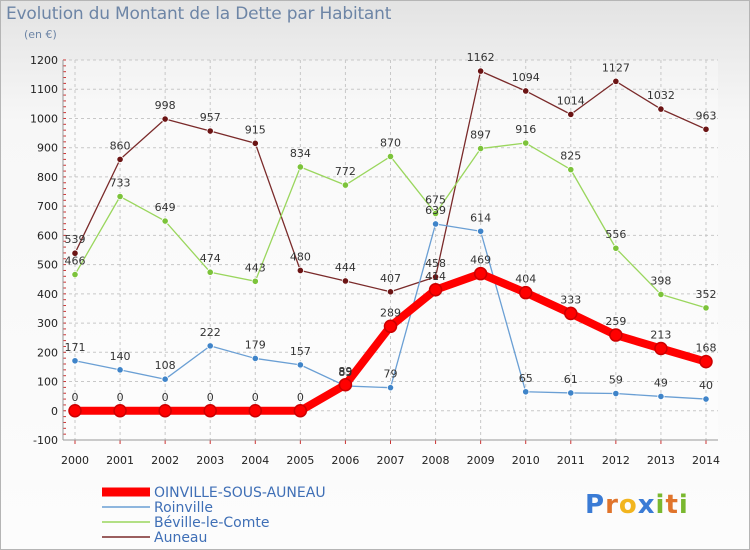 The width and height of the screenshot is (750, 550). What do you see at coordinates (391, 460) in the screenshot?
I see `x-tick-label: 2007` at bounding box center [391, 460].